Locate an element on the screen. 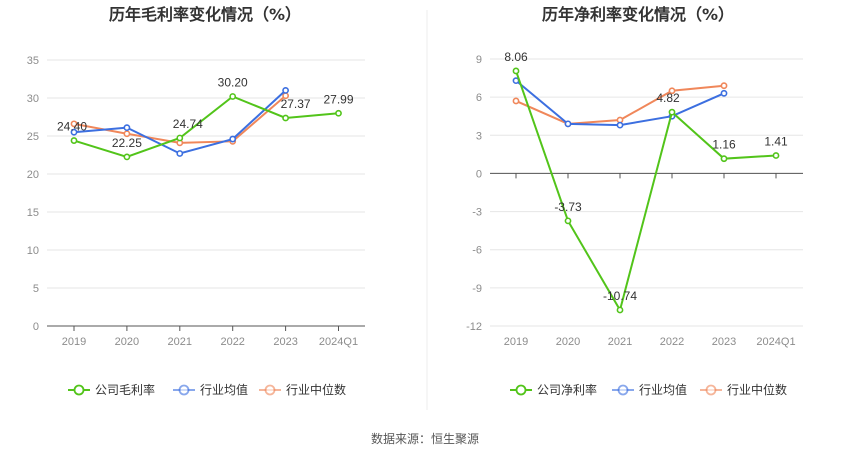  data-label: 24.40 is located at coordinates (72, 127).